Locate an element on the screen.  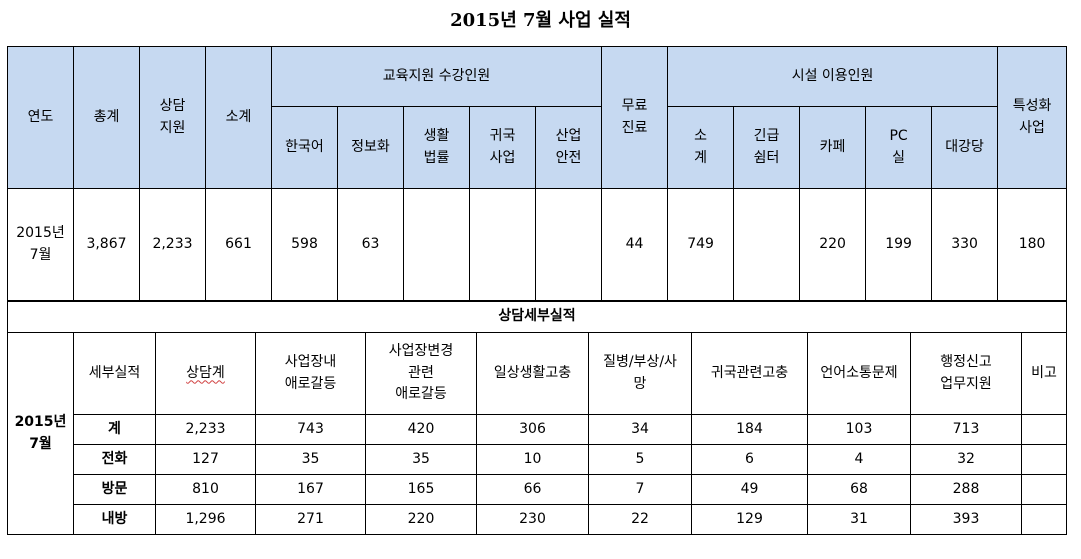
cell-special: 180 is located at coordinates (1032, 244).